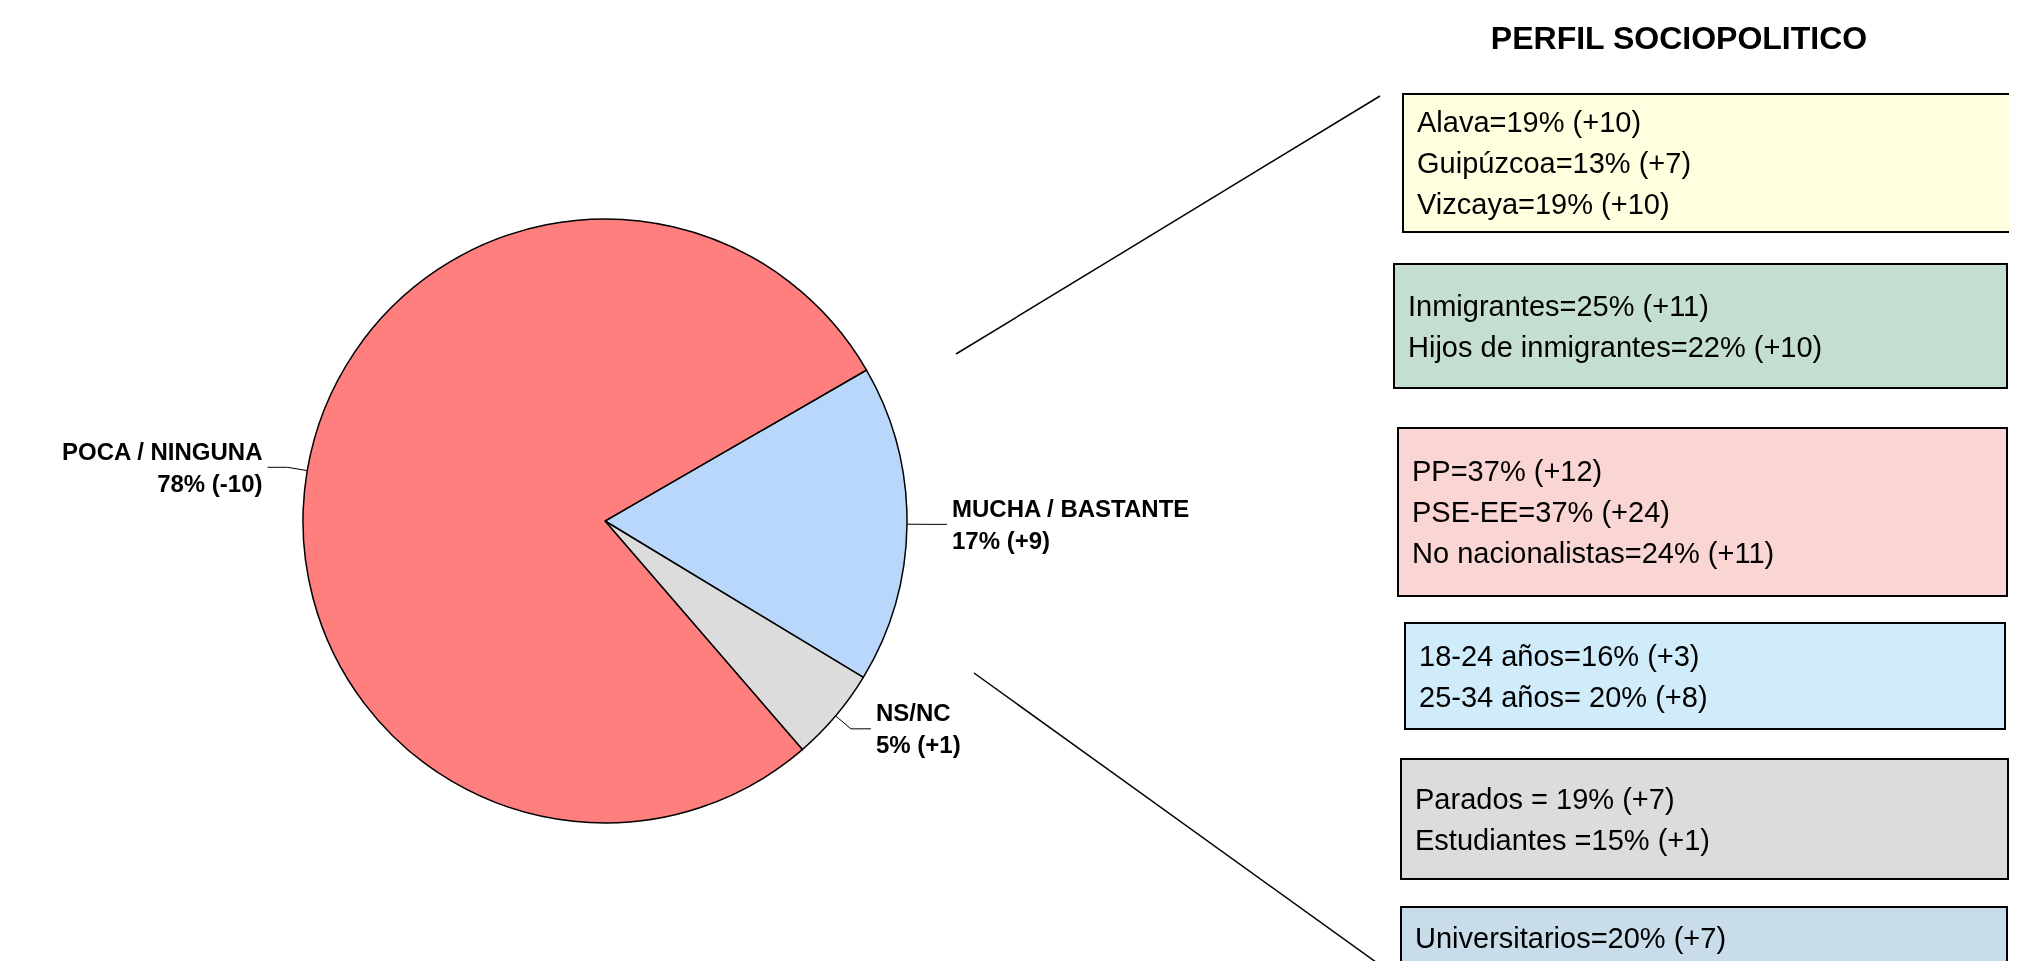 This screenshot has width=2017, height=969. I want to click on data-label: 17% (+9), so click(1001, 540).